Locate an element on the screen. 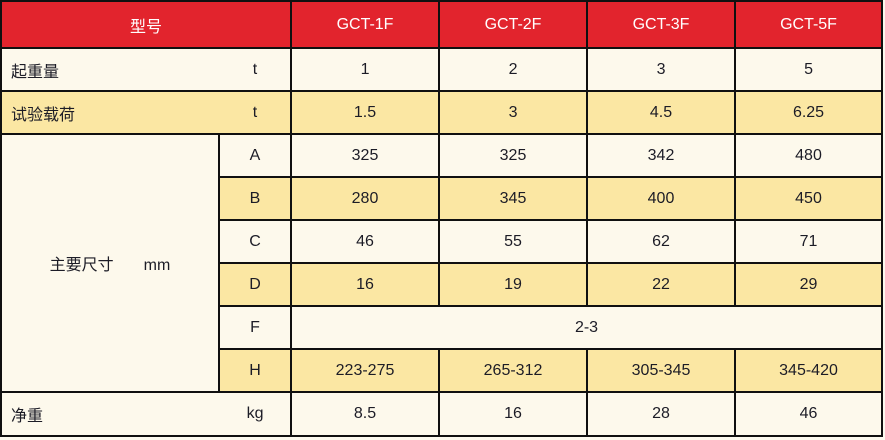 The height and width of the screenshot is (440, 885). row-lifting-capacity: 起重量 t 1 2 3 5 is located at coordinates (442, 69).